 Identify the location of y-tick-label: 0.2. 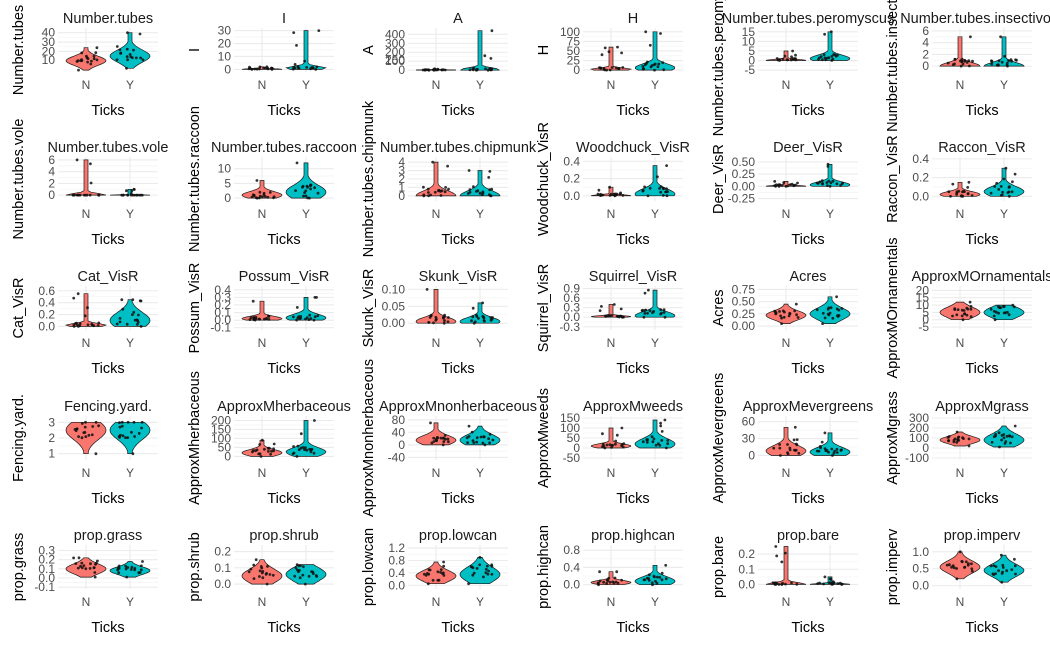
(920, 178).